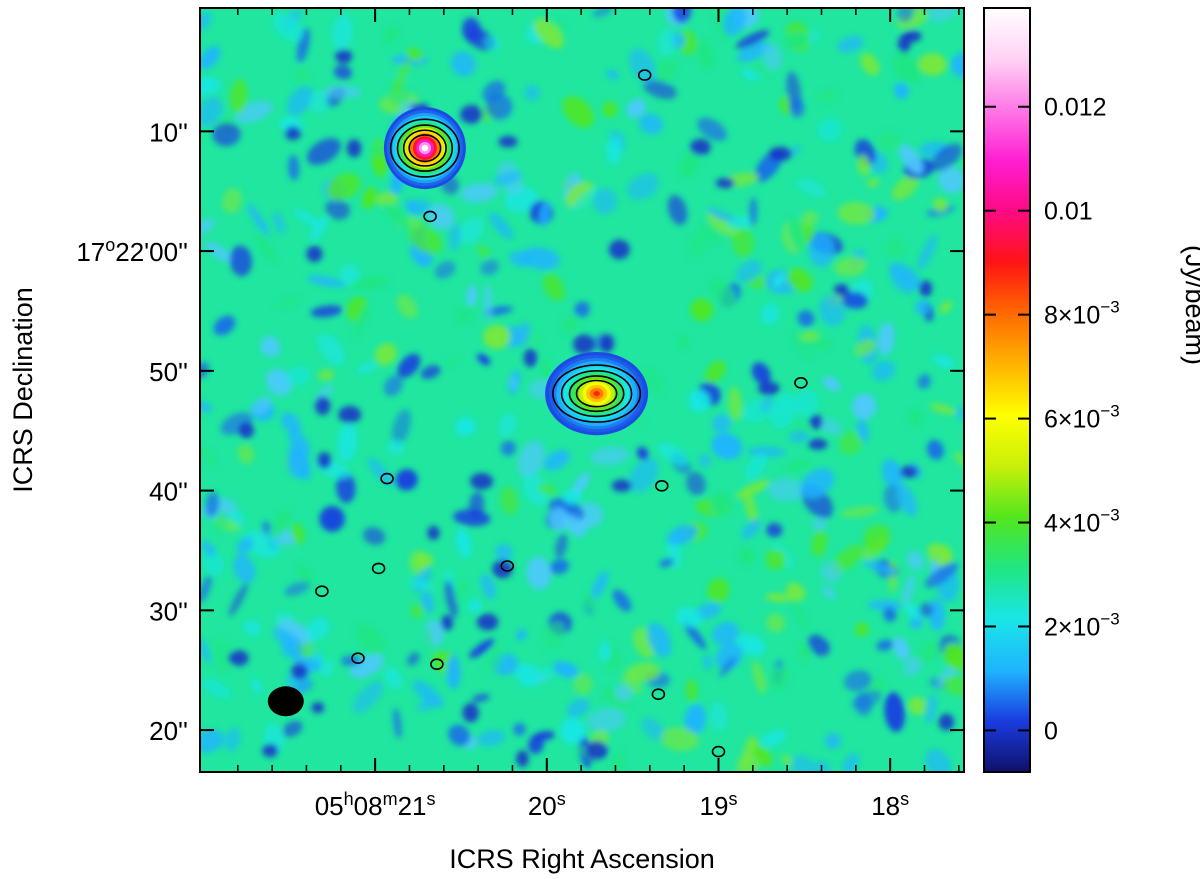 The height and width of the screenshot is (879, 1200). Describe the element at coordinates (1068, 212) in the screenshot. I see `colorbar-tick-label: 0.01` at that location.